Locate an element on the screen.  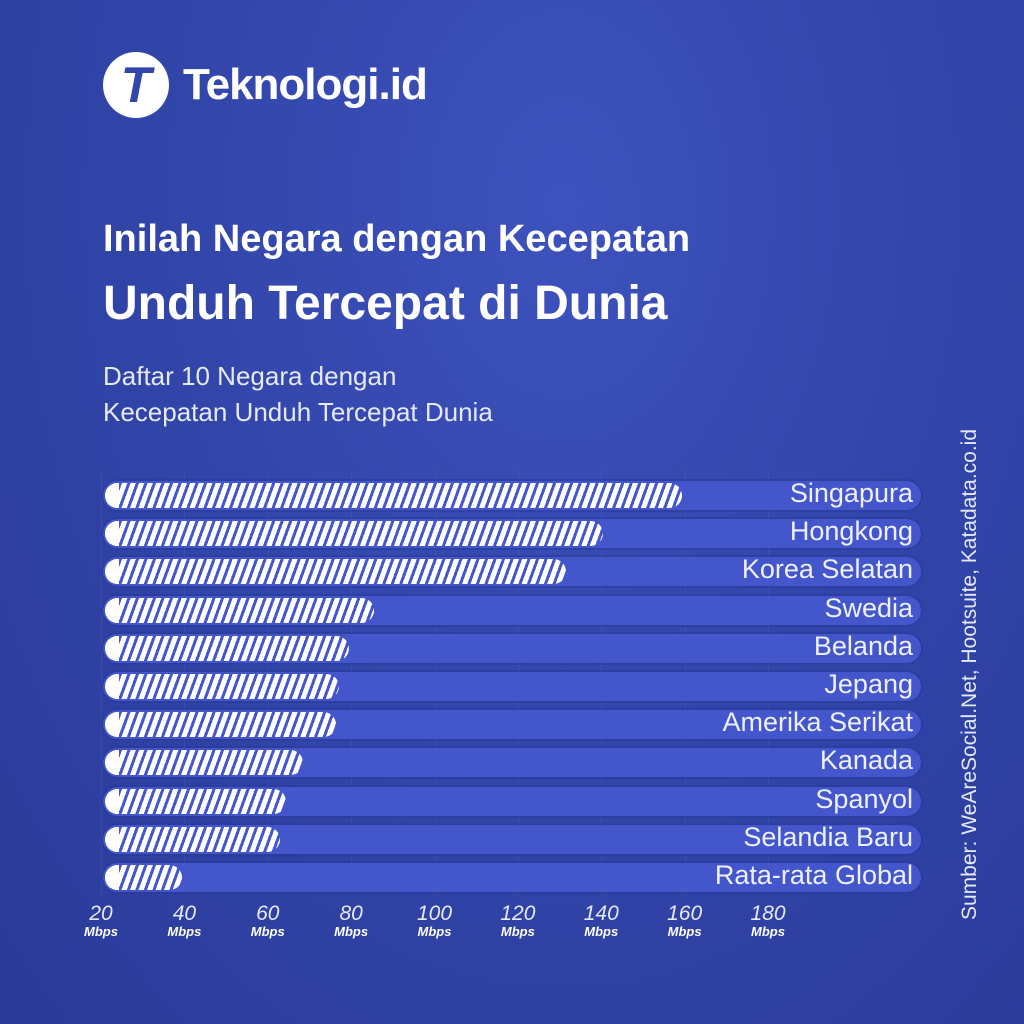
title-line-1: Inilah Negara dengan Kecepatan is located at coordinates (397, 239).